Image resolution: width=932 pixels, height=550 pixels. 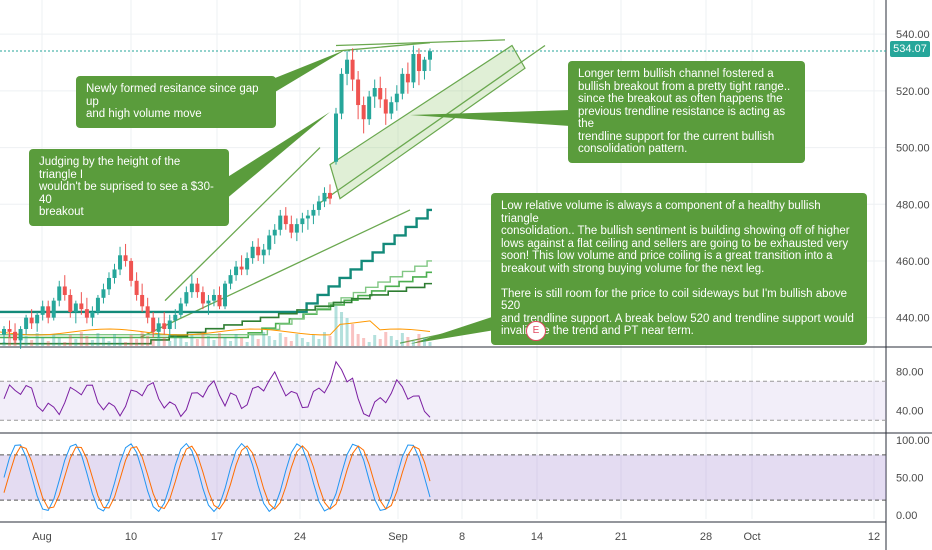 I want to click on stoch-tick-label: 50.00, so click(x=910, y=479).